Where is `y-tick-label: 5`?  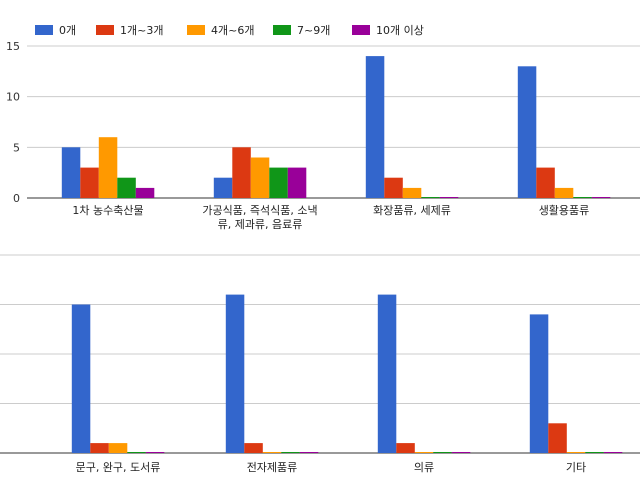
y-tick-label: 5 is located at coordinates (16, 147).